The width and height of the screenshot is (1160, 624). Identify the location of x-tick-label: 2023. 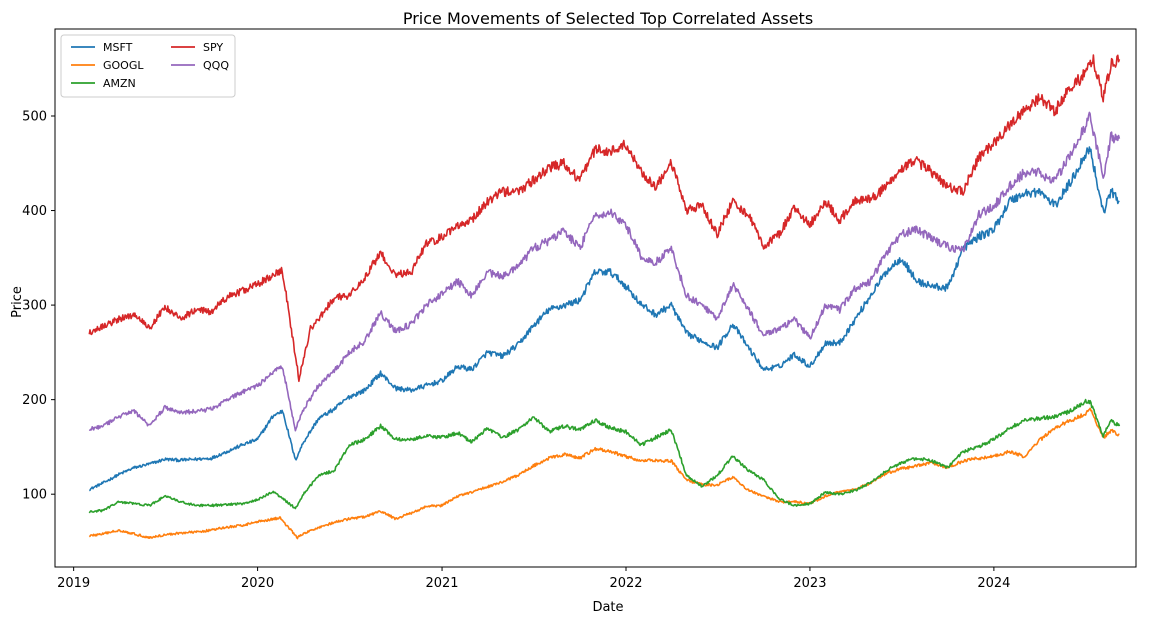
(809, 583).